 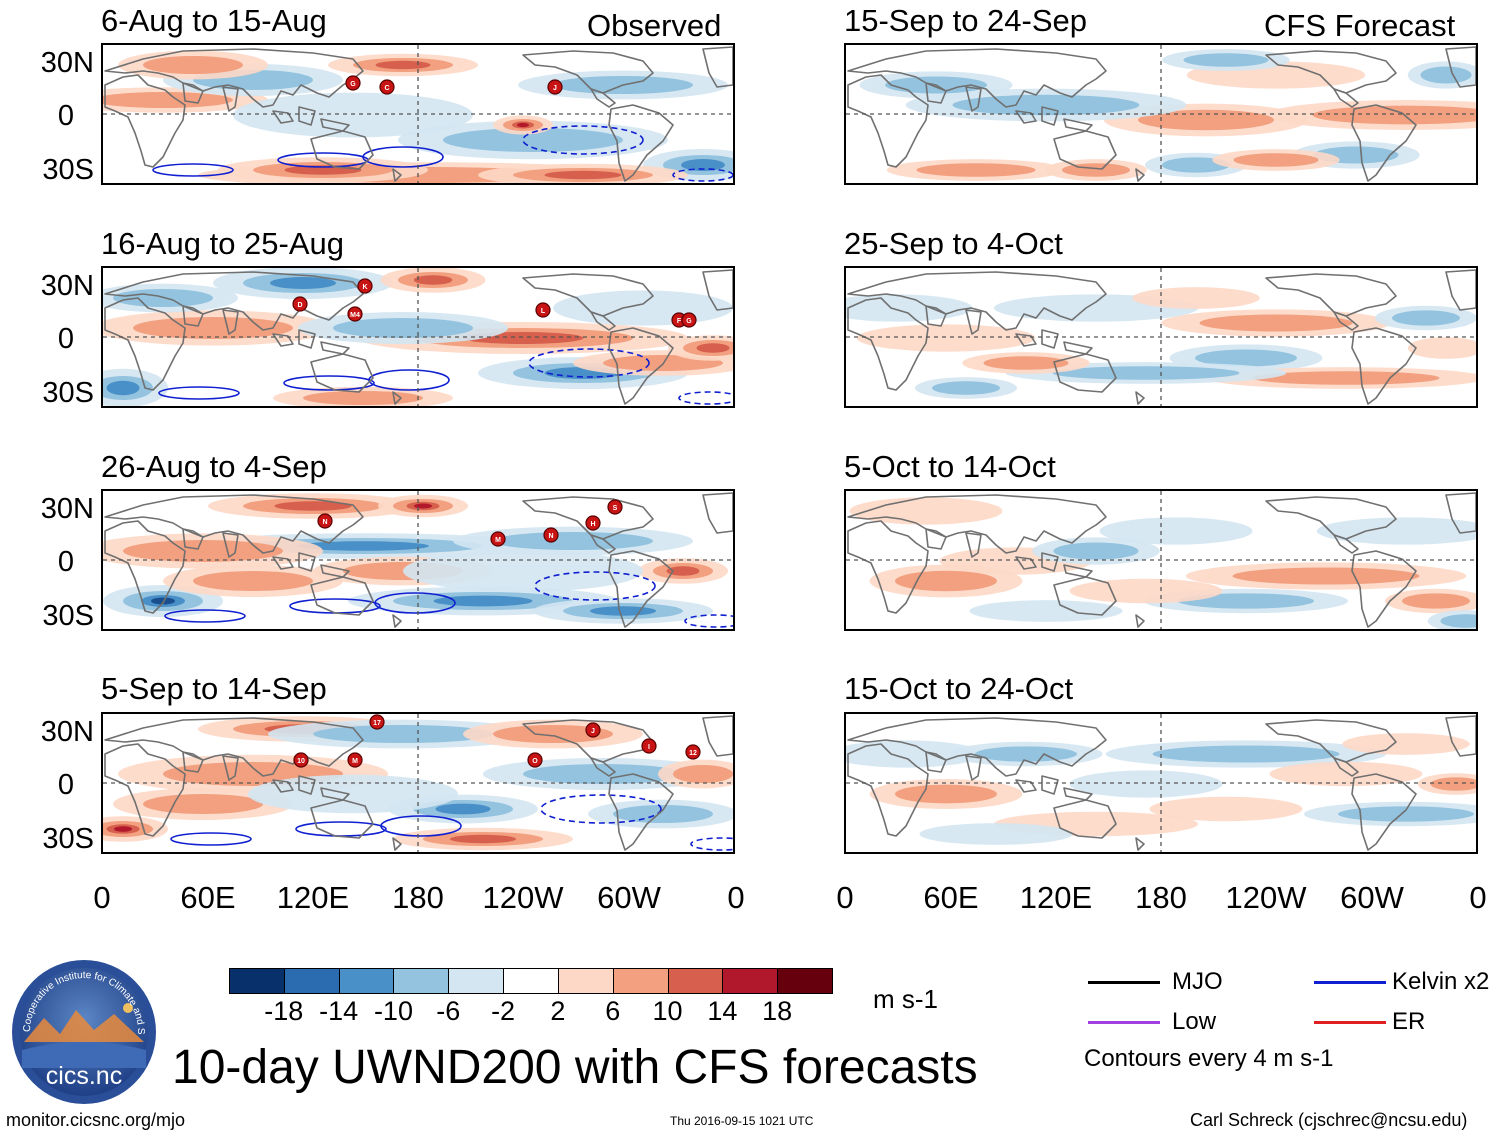 I want to click on anomaly-max, so click(x=423, y=506).